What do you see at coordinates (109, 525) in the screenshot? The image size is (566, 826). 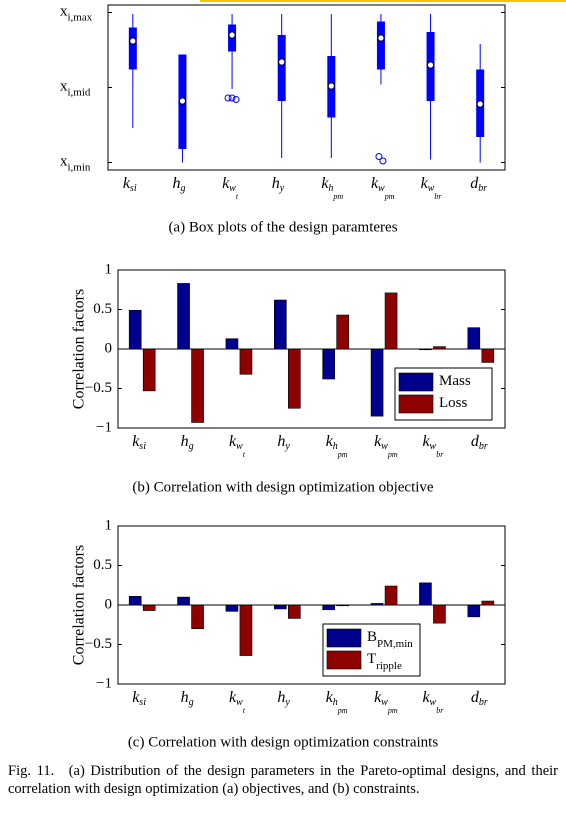 I see `y-tick-label: 1` at bounding box center [109, 525].